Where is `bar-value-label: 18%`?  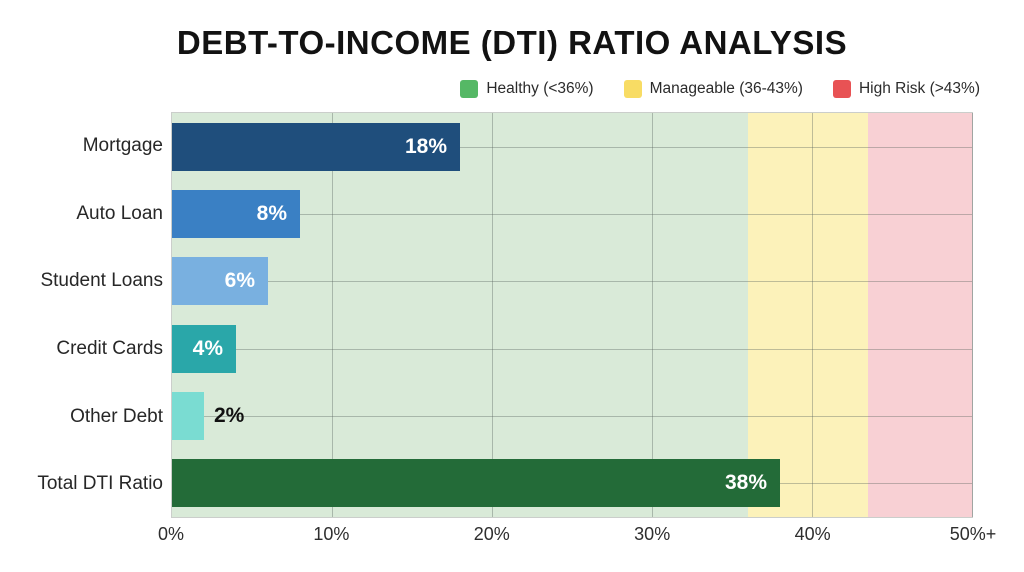 bar-value-label: 18% is located at coordinates (425, 146).